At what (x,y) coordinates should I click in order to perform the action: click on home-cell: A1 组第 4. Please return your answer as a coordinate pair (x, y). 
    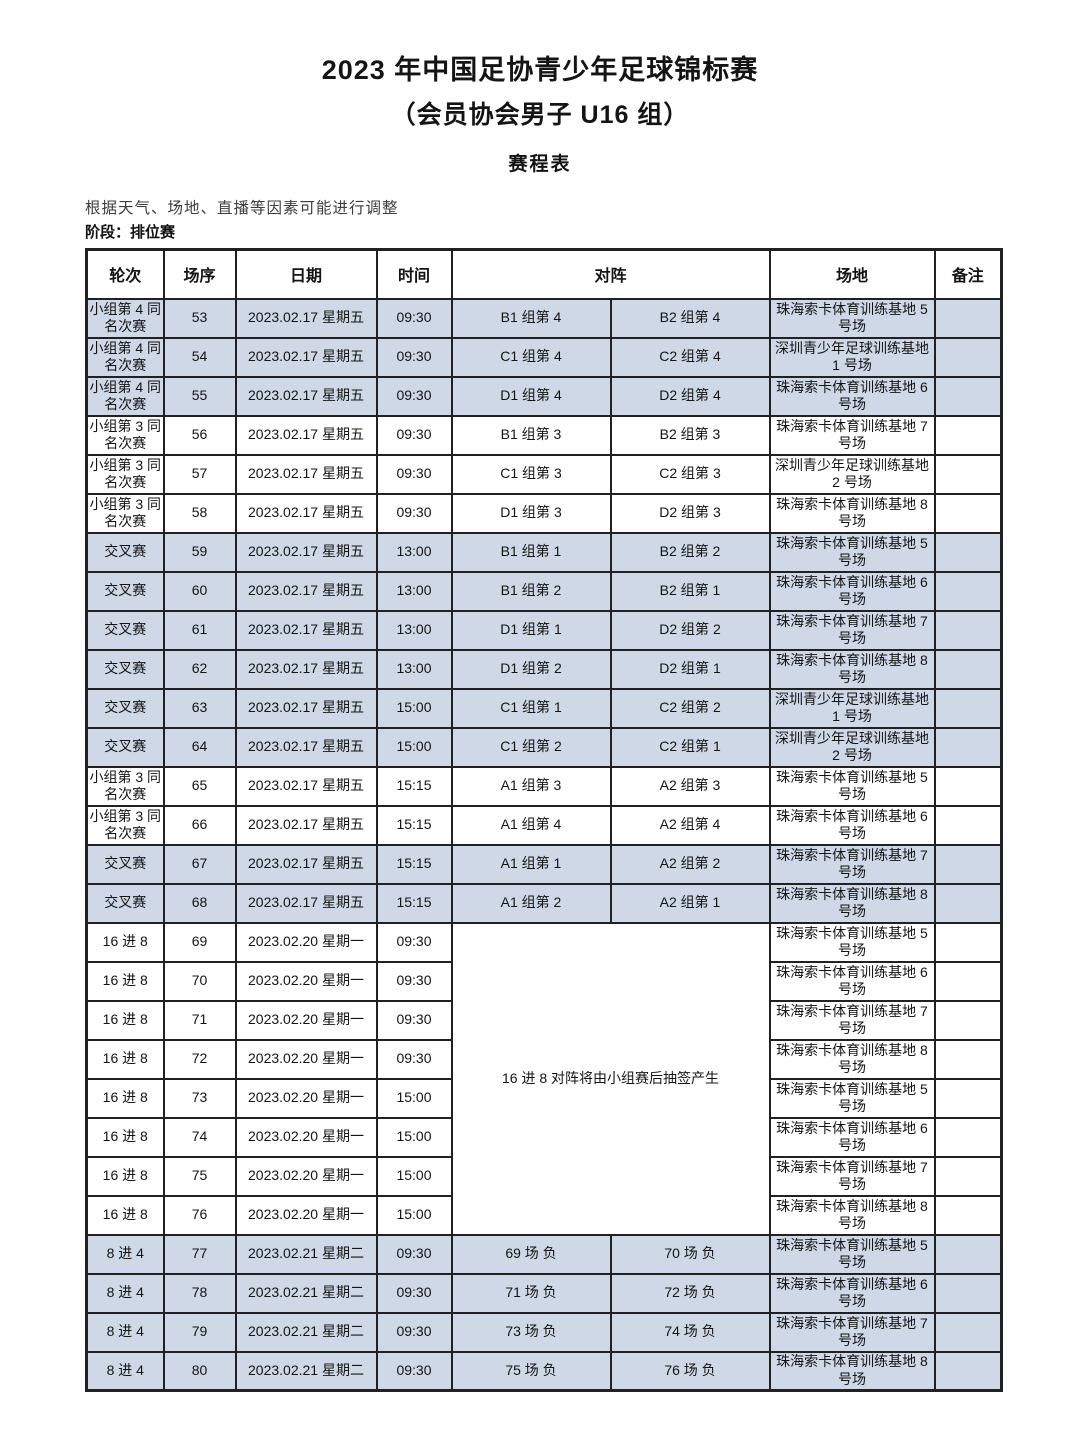
    Looking at the image, I should click on (531, 825).